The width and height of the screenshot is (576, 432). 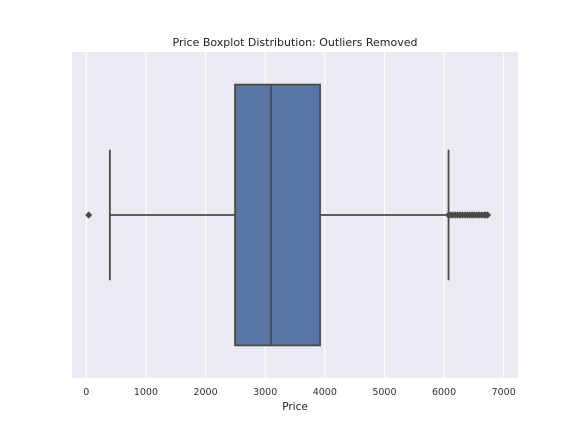 I want to click on x-tick-labels: 0 1000 2000 3000 4000 5000 6000 7000, so click(x=299, y=392).